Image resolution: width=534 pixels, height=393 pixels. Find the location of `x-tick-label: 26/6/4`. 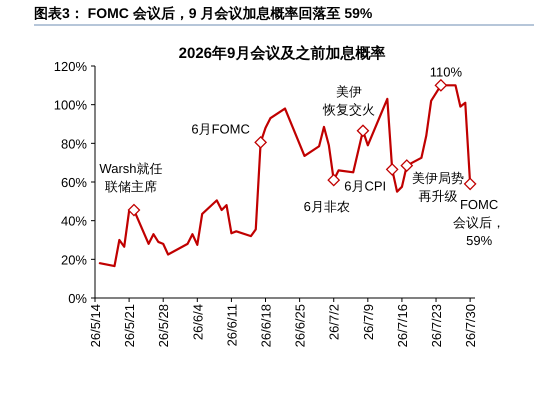

x-tick-label: 26/6/4 is located at coordinates (198, 322).